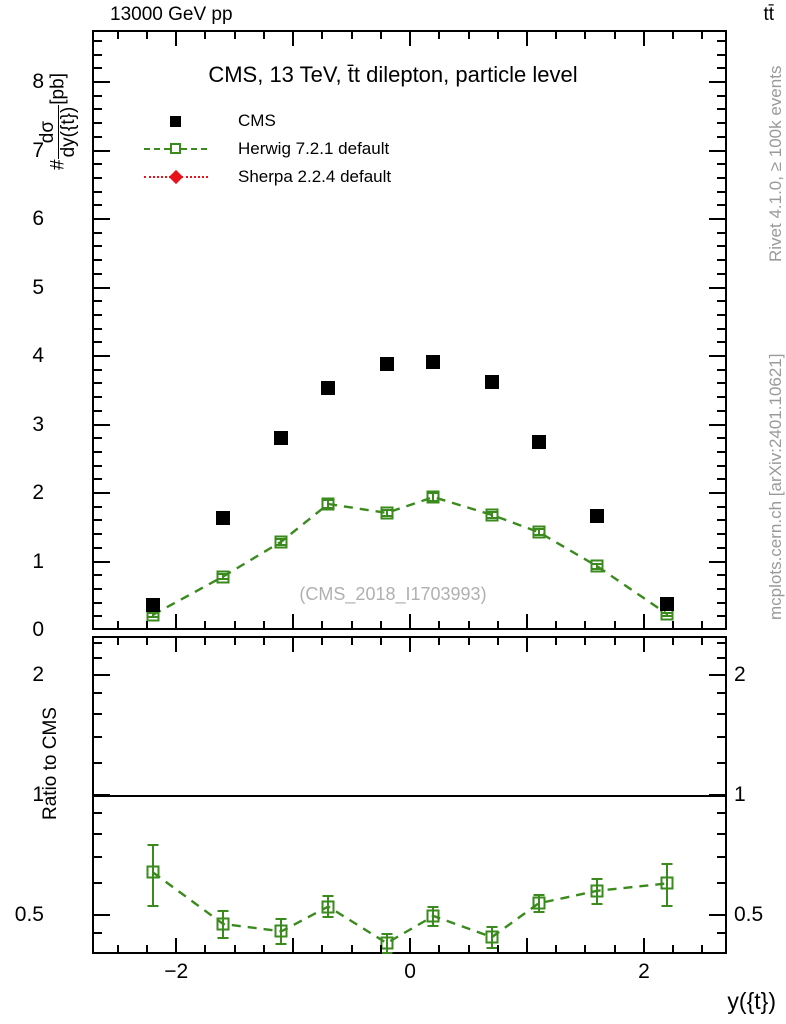 The height and width of the screenshot is (1024, 786). What do you see at coordinates (38, 629) in the screenshot?
I see `y-tick-label-main: 0` at bounding box center [38, 629].